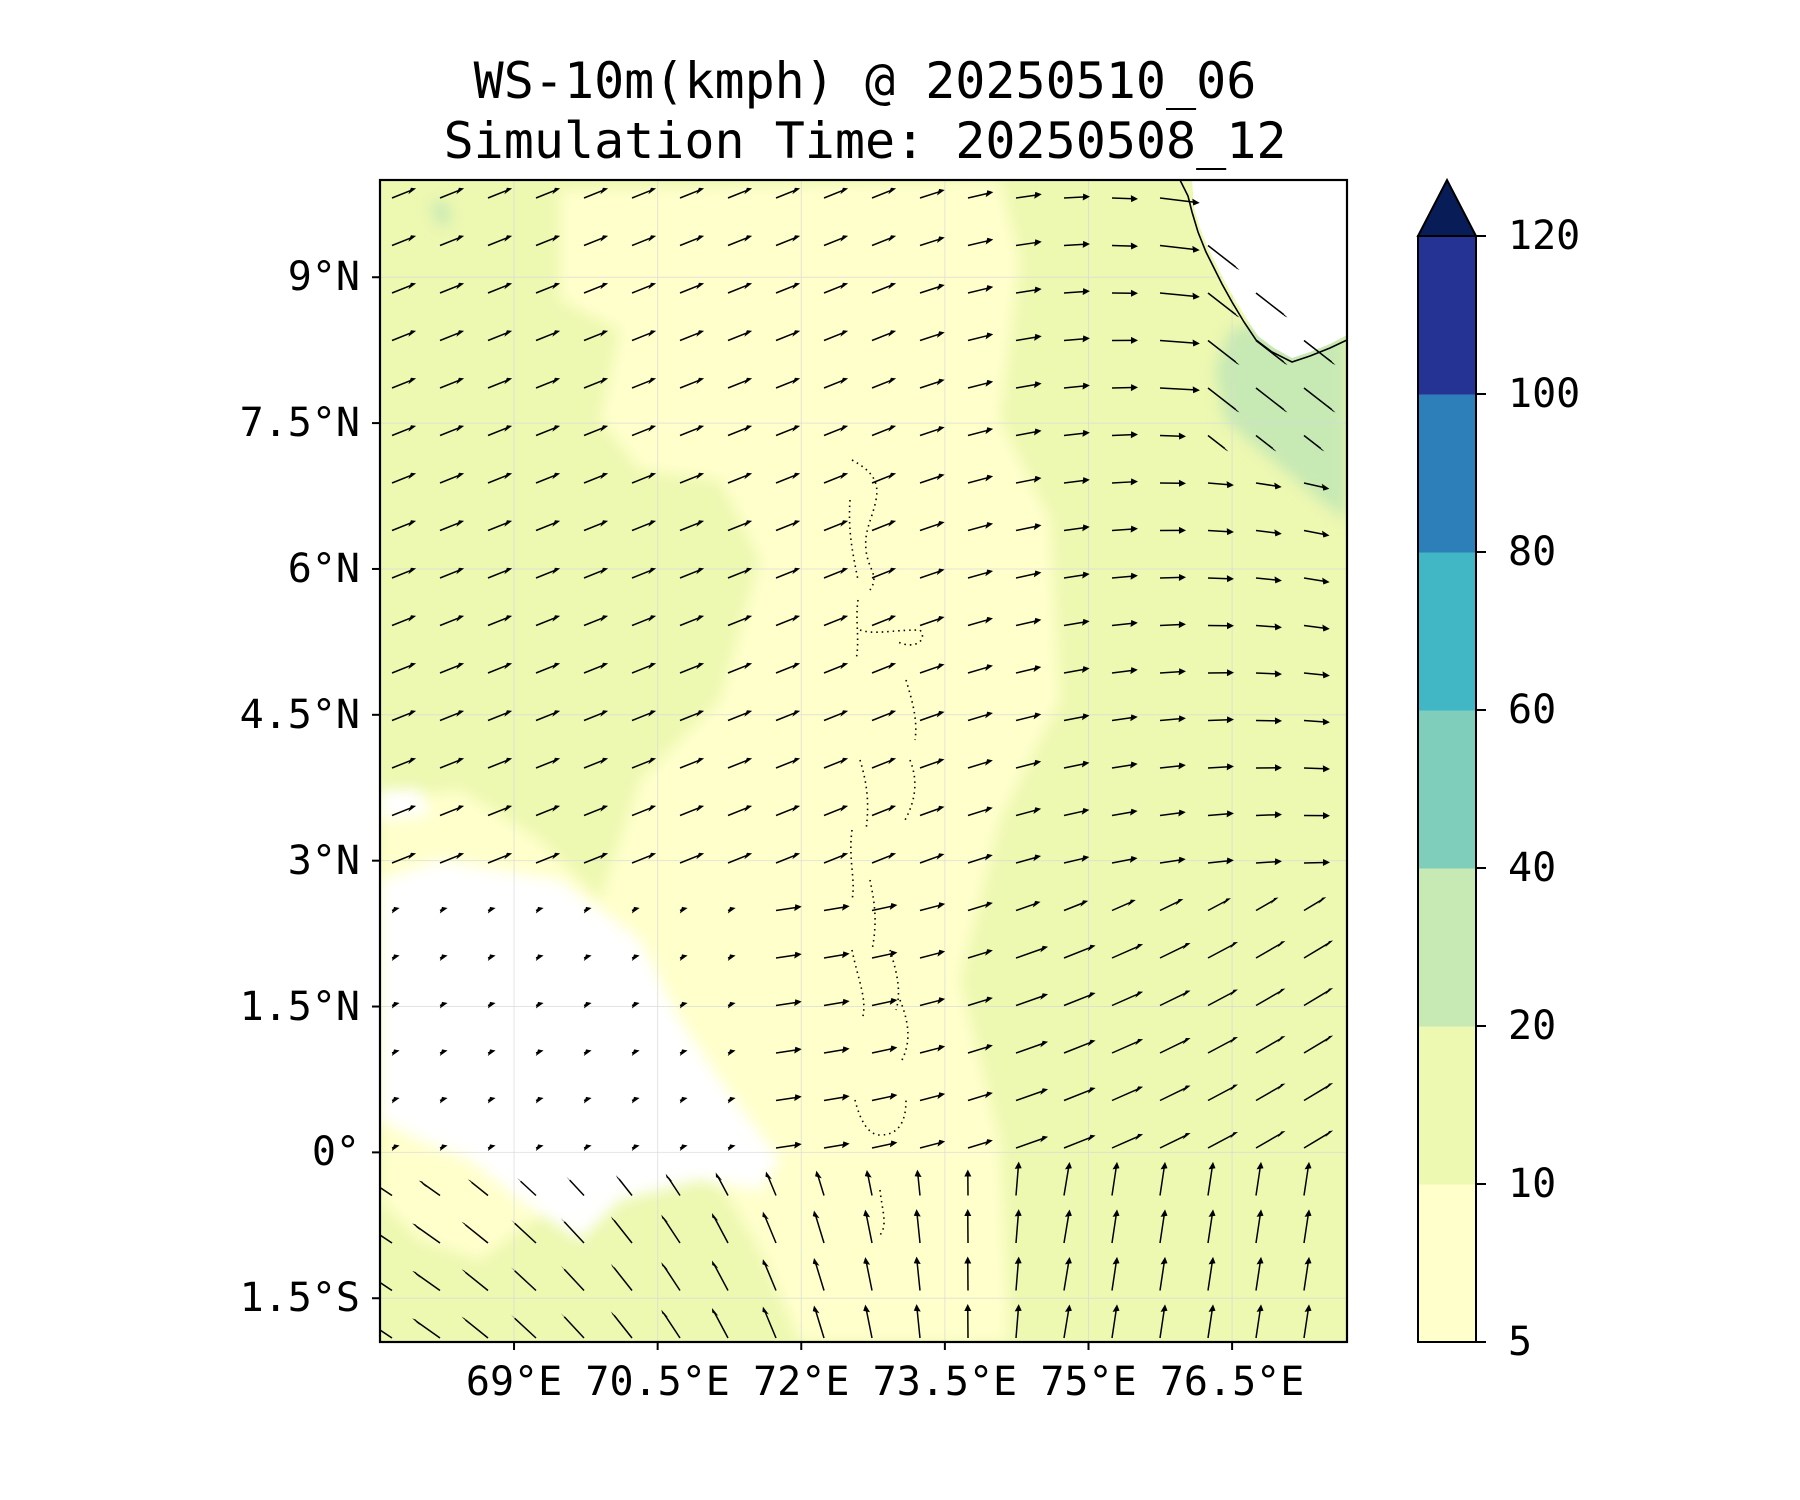 The width and height of the screenshot is (1800, 1500). What do you see at coordinates (299, 1006) in the screenshot?
I see `lat-tick-label: 1.5°N` at bounding box center [299, 1006].